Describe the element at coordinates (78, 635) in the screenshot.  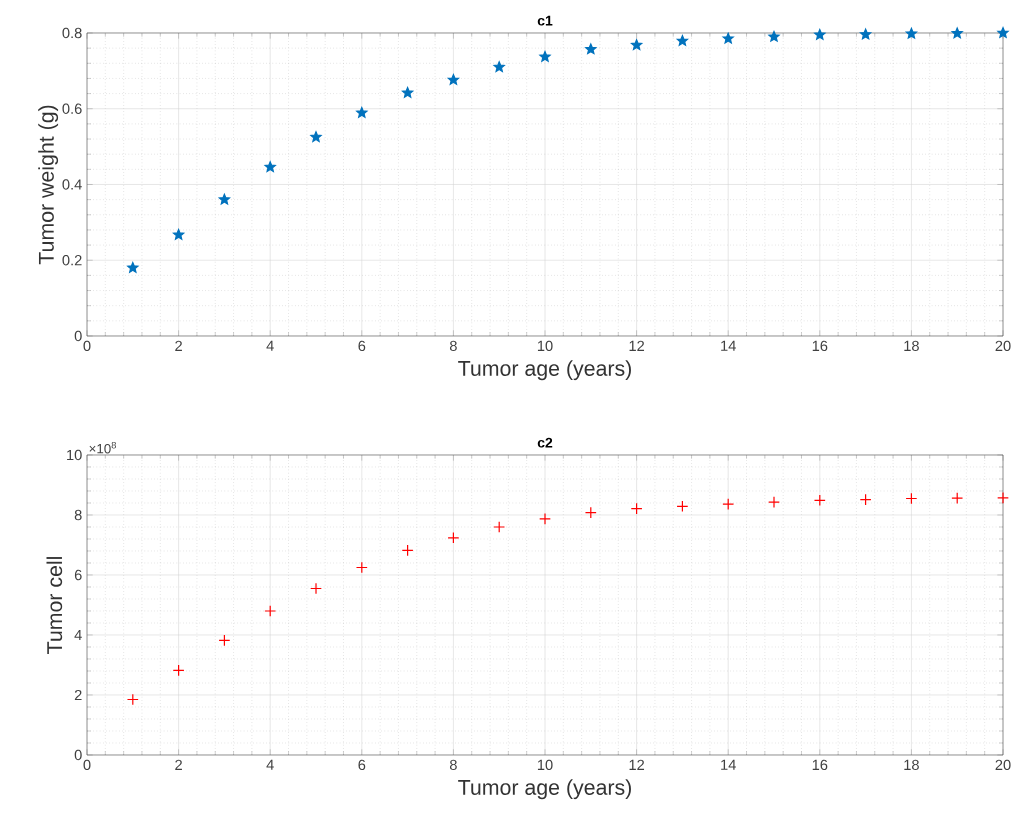
I see `y-tick-label: 4` at that location.